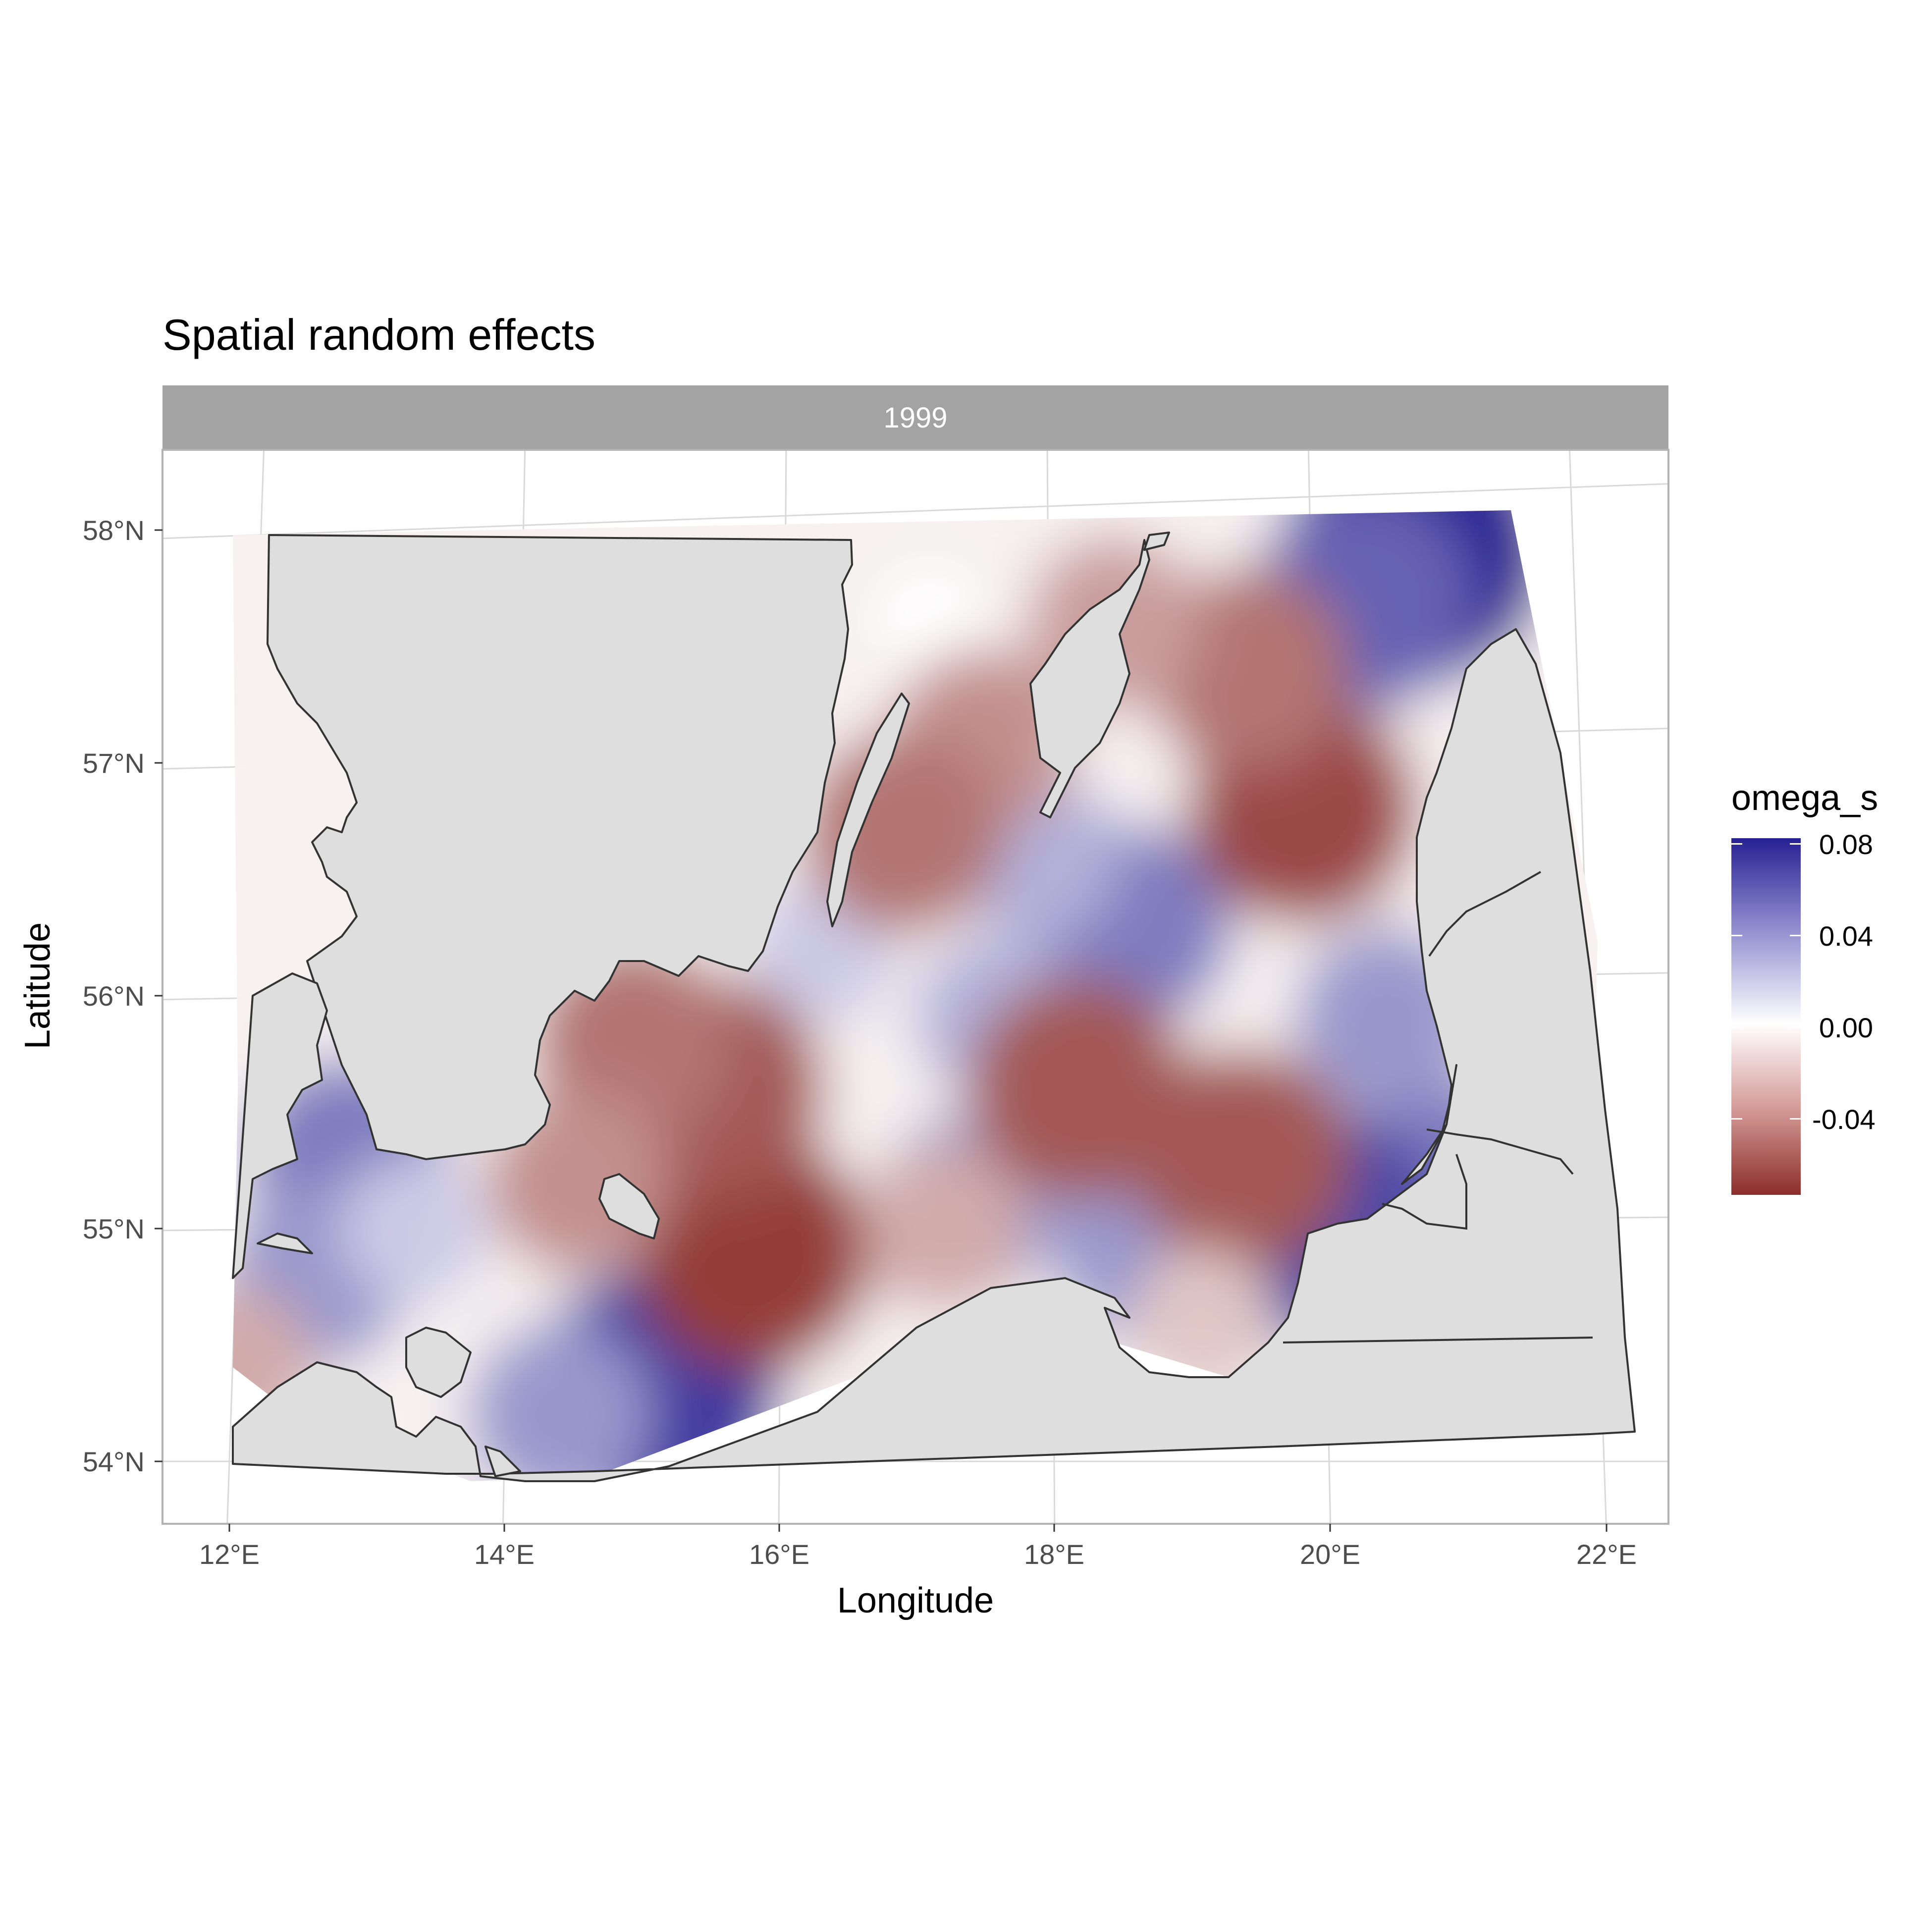  Describe the element at coordinates (1089, 679) in the screenshot. I see `land-gotland` at that location.